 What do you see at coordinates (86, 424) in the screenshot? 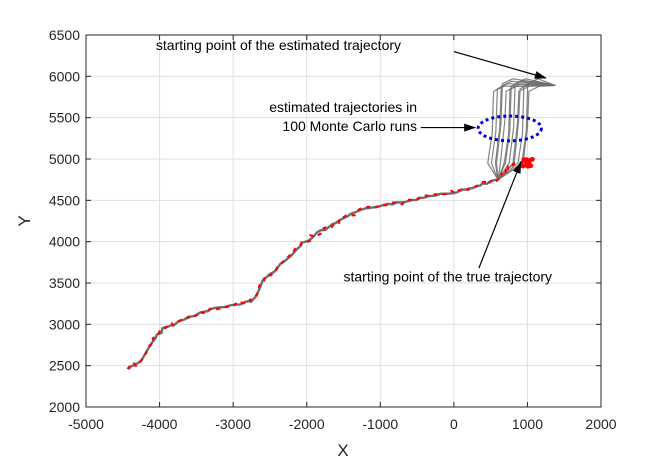
I see `x-tick-label: -5000` at bounding box center [86, 424].